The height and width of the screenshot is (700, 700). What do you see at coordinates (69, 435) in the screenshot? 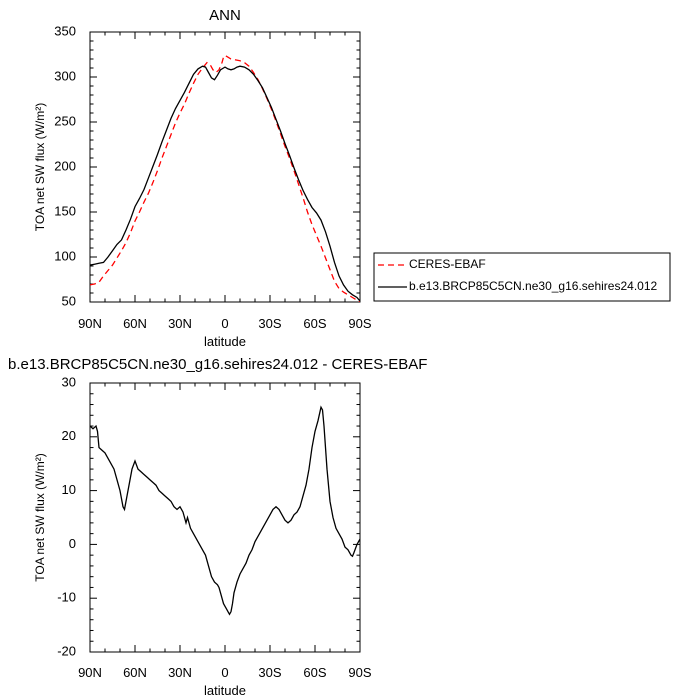
I see `y-tick-label: 20` at bounding box center [69, 435].